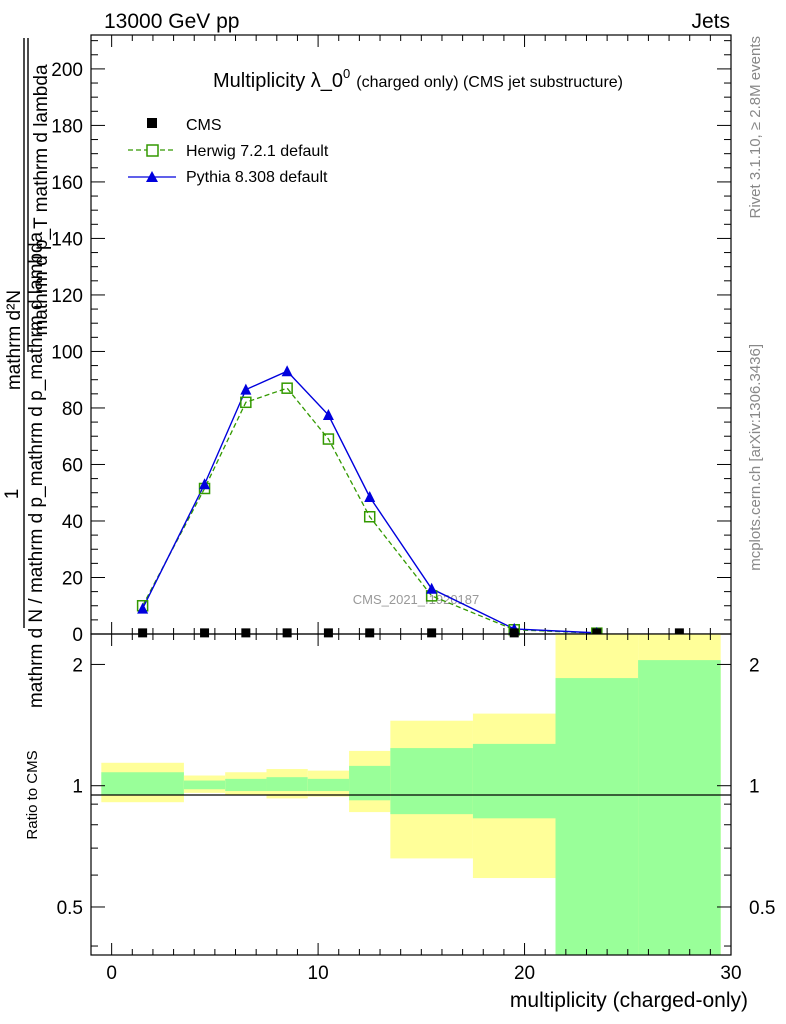 The width and height of the screenshot is (786, 1024). I want to click on main-y-tick-label: 120, so click(67, 296).